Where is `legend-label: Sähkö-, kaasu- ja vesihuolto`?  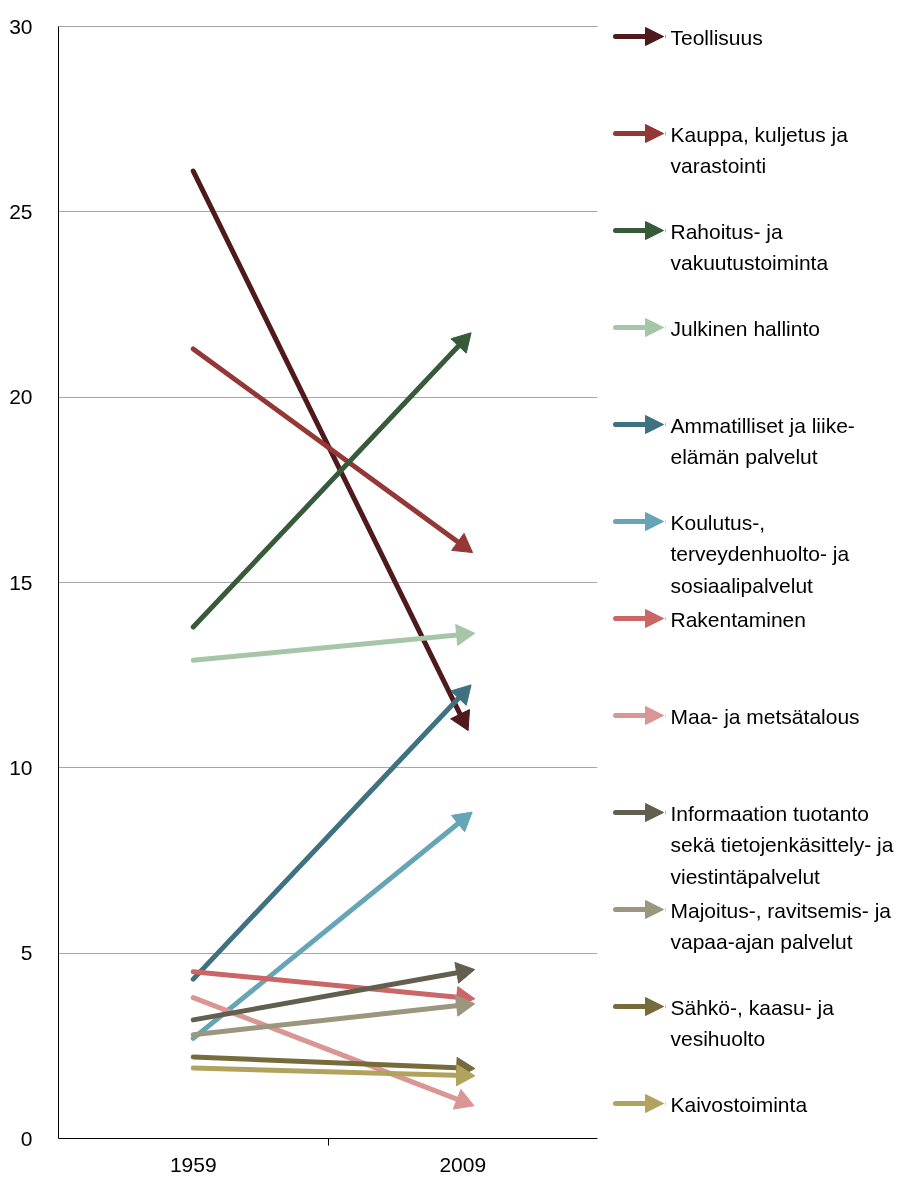 legend-label: Sähkö-, kaasu- ja vesihuolto is located at coordinates (752, 1023).